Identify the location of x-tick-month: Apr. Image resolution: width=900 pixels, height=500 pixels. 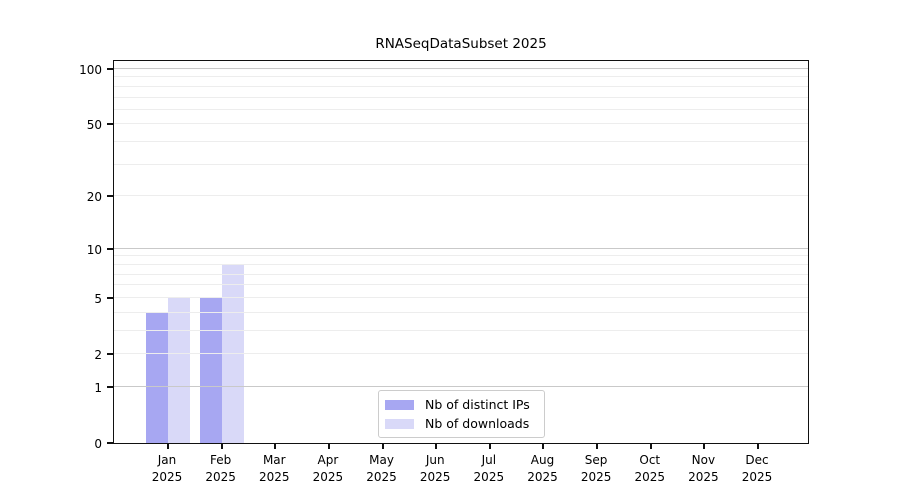
(328, 460).